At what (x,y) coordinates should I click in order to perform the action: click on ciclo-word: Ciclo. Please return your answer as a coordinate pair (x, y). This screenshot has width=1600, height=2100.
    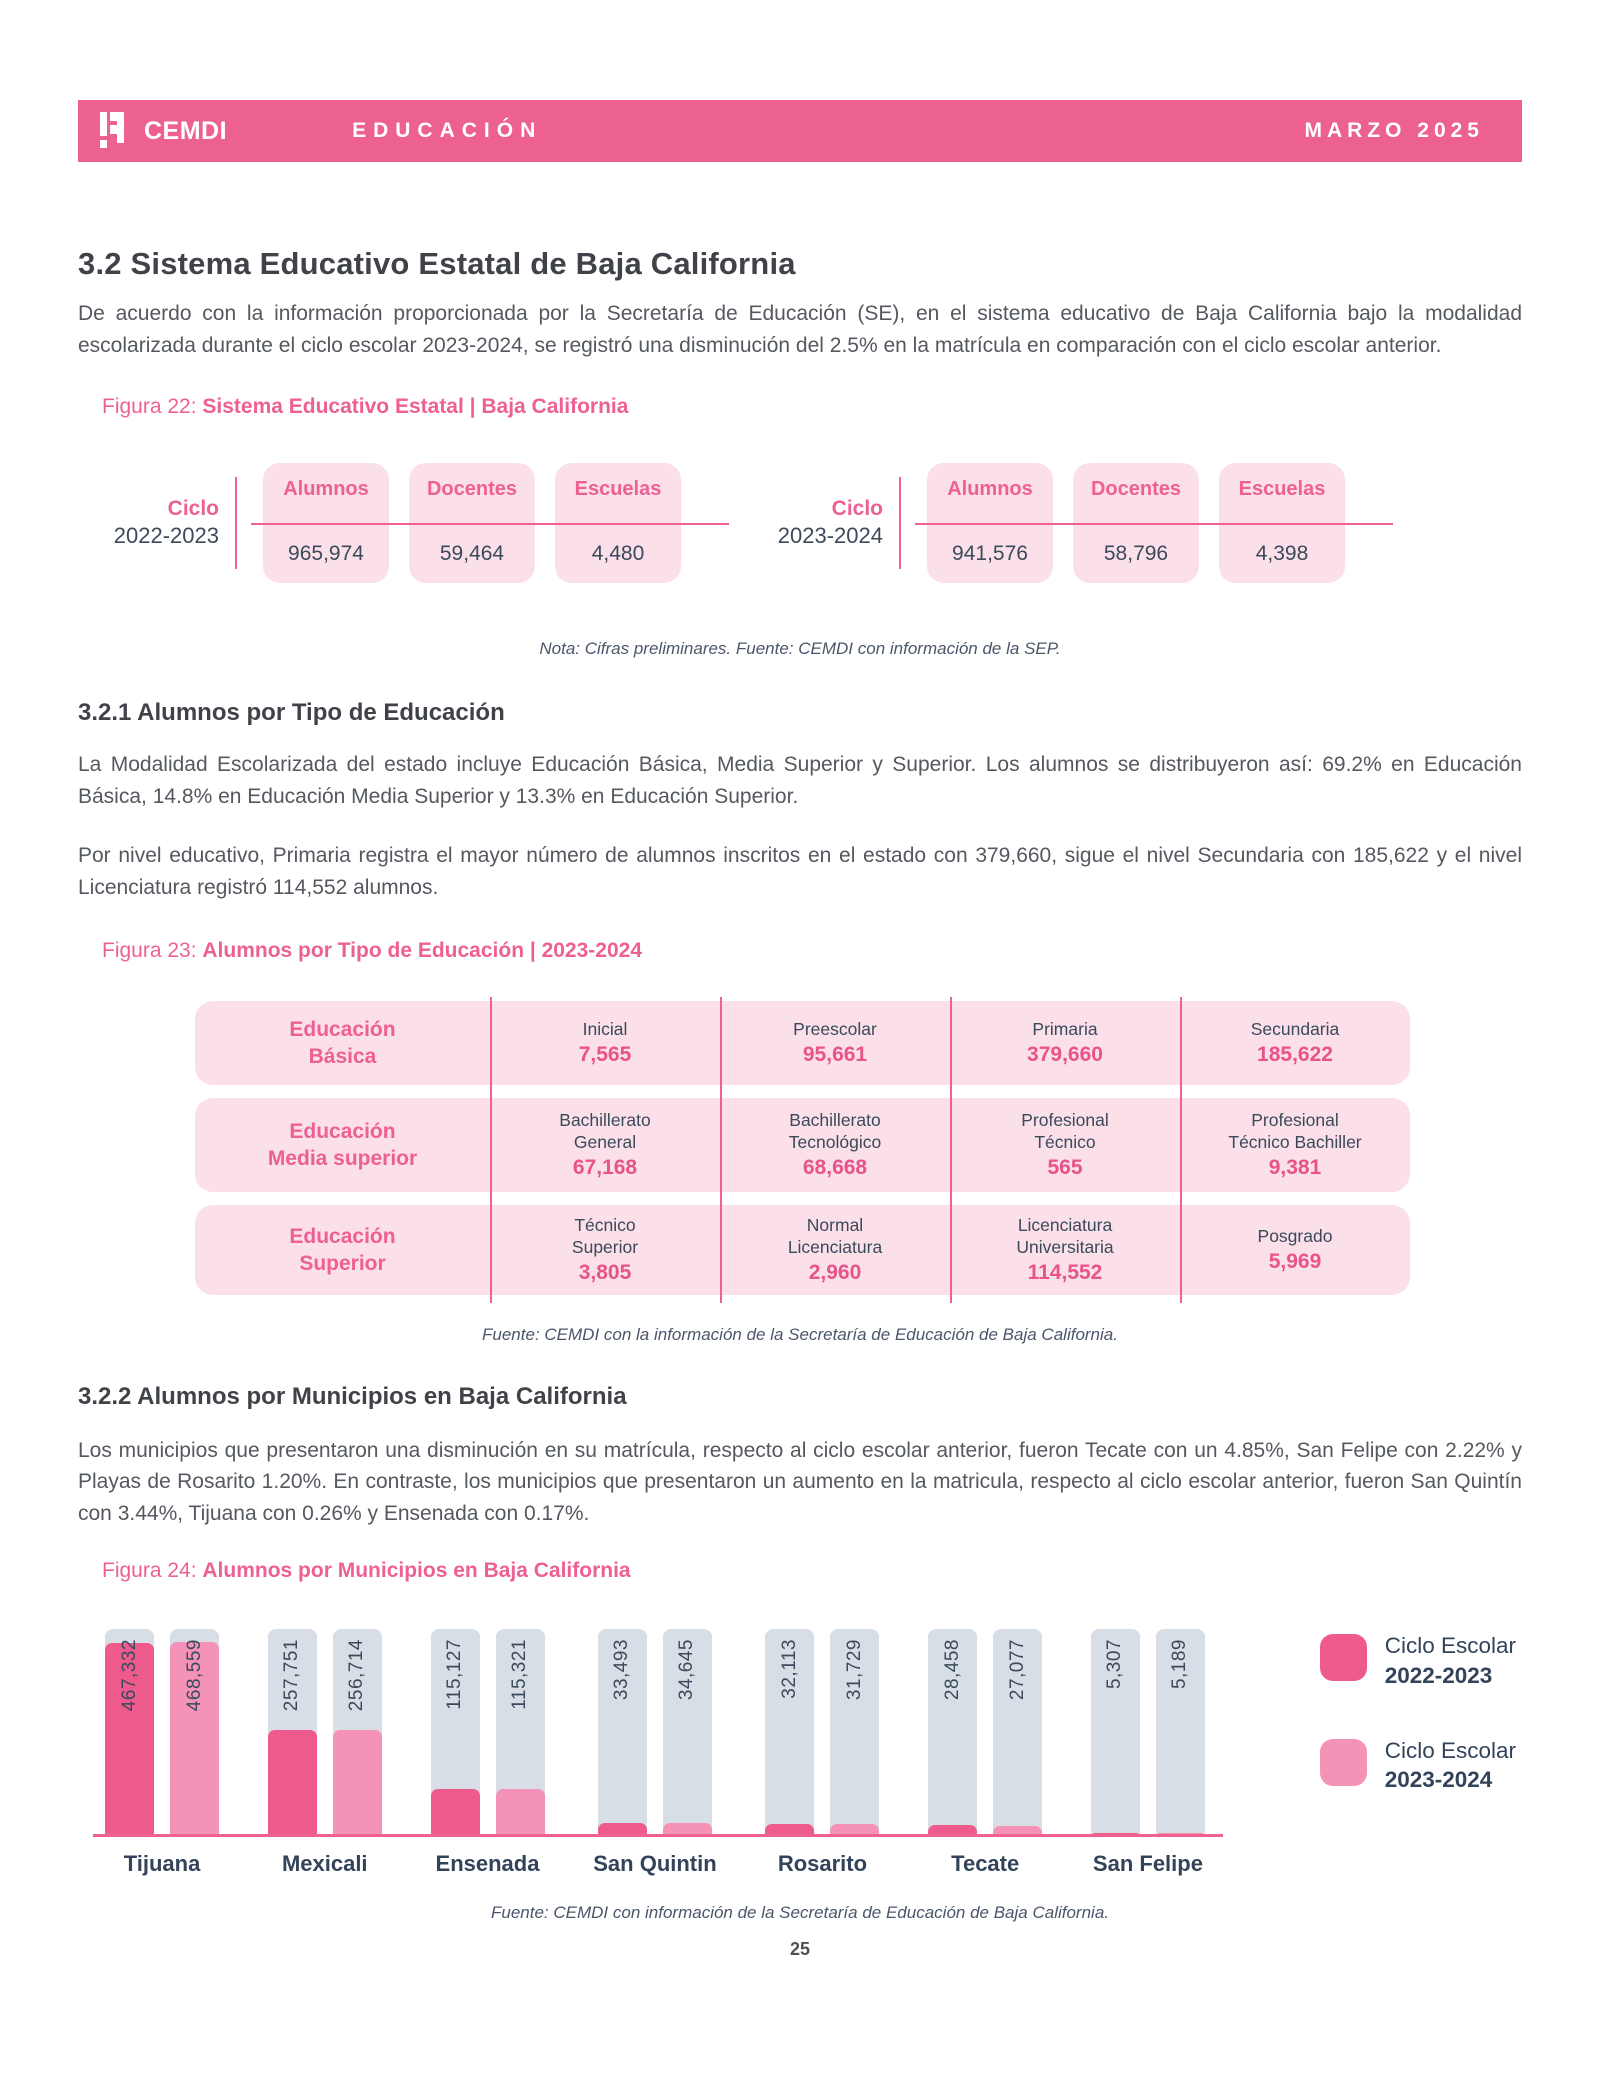
    Looking at the image, I should click on (193, 509).